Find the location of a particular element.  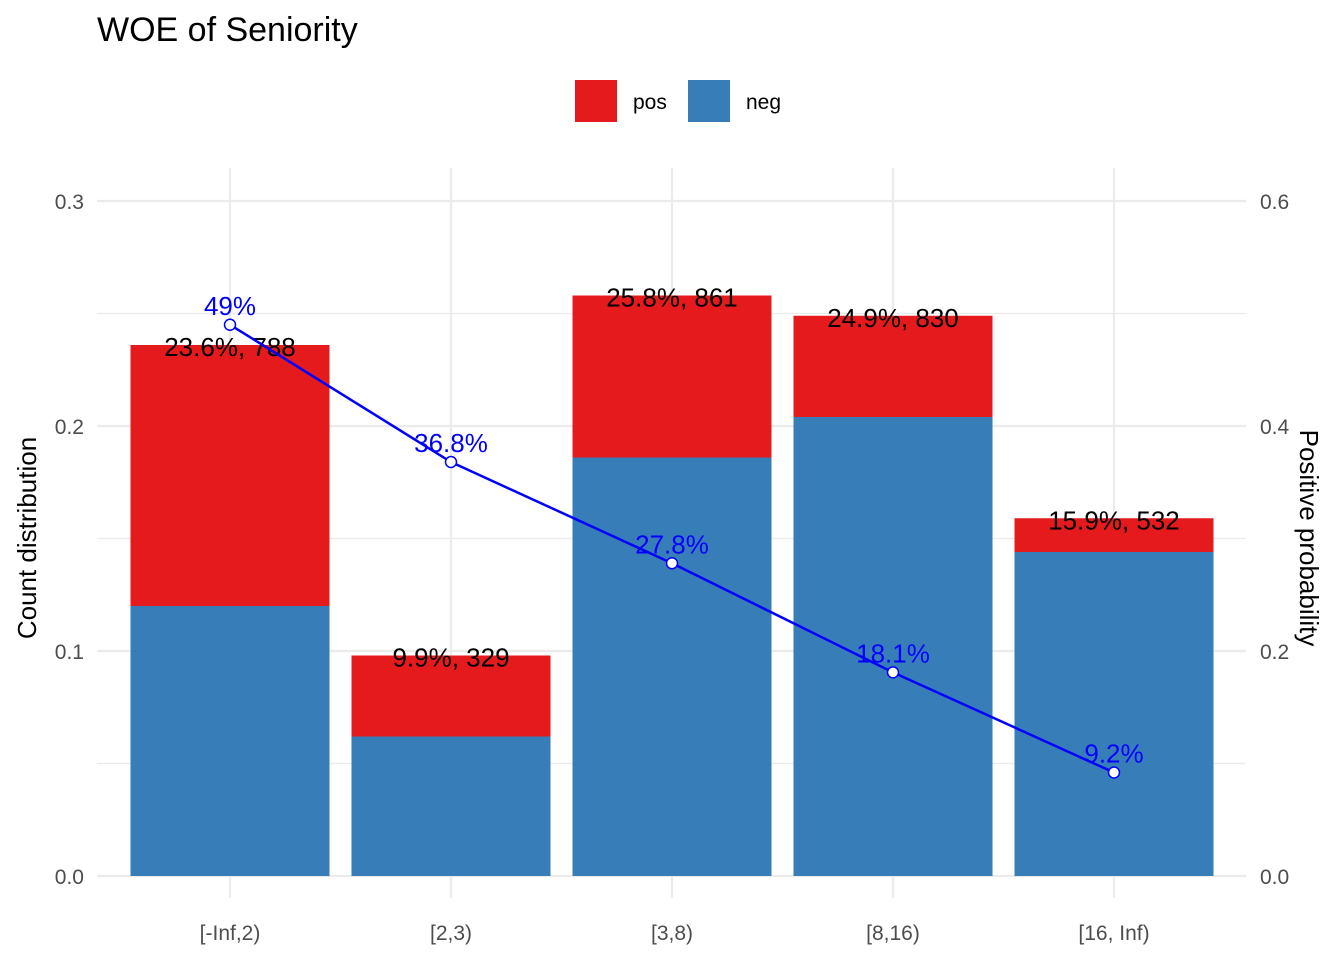

x-tick-label: [8,16) is located at coordinates (893, 933).